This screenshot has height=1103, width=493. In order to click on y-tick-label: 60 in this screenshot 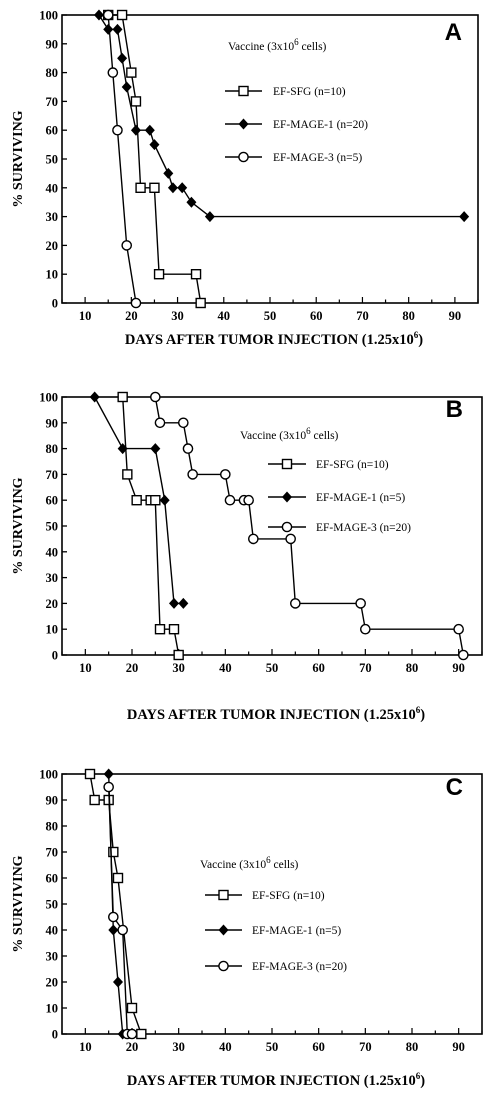, I will do `click(52, 501)`.